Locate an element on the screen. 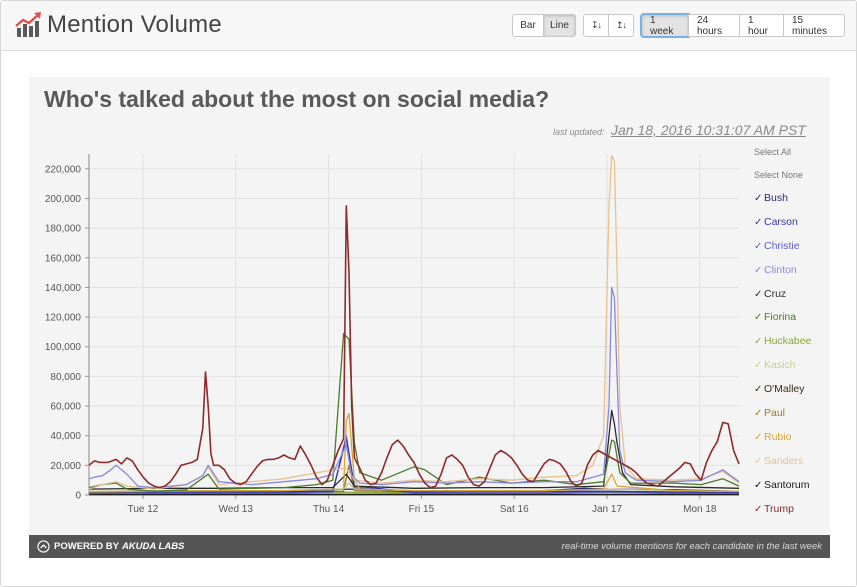  legend-item-label: Fiorina is located at coordinates (780, 317).